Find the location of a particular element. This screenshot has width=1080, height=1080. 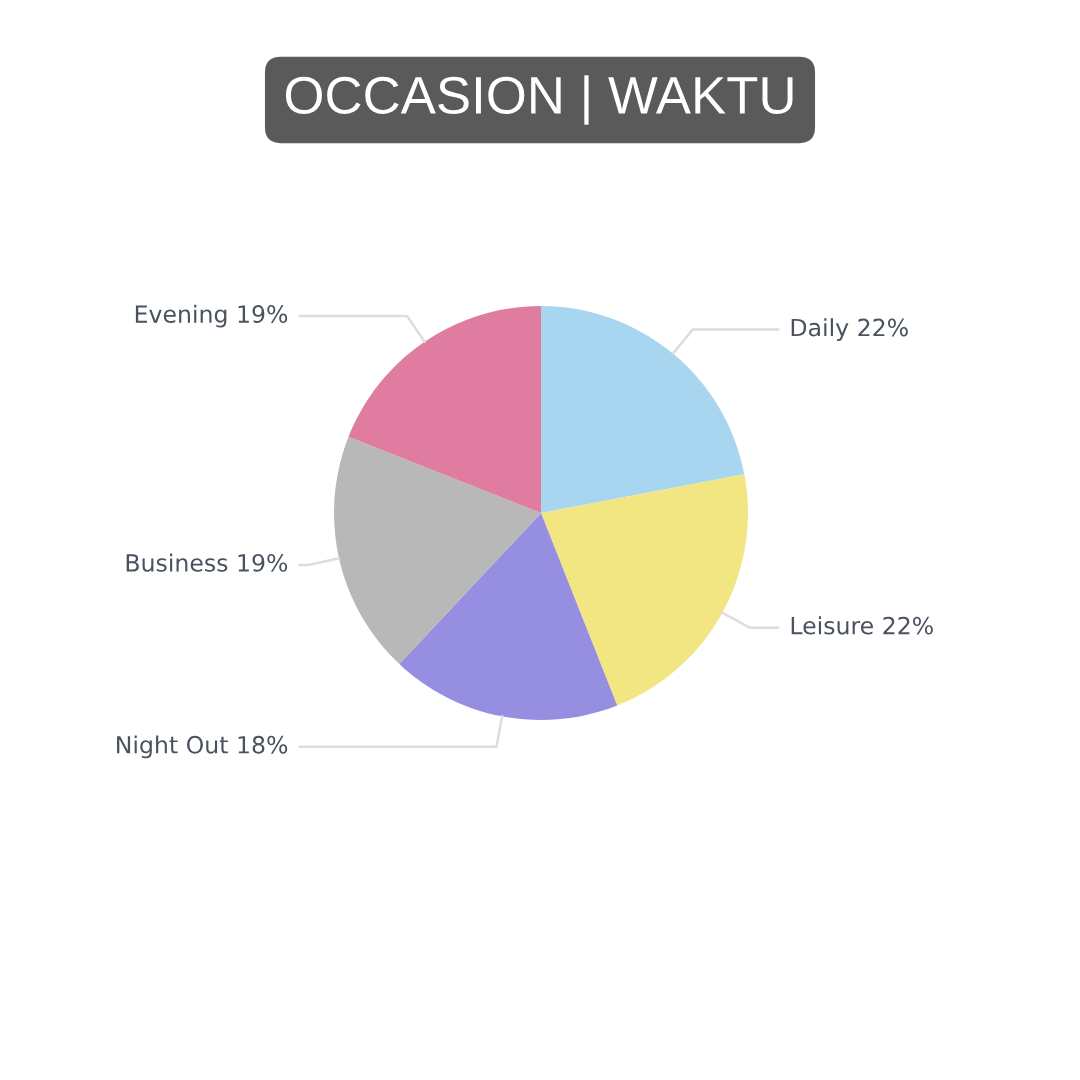

slice-label: Business 19% is located at coordinates (207, 562).